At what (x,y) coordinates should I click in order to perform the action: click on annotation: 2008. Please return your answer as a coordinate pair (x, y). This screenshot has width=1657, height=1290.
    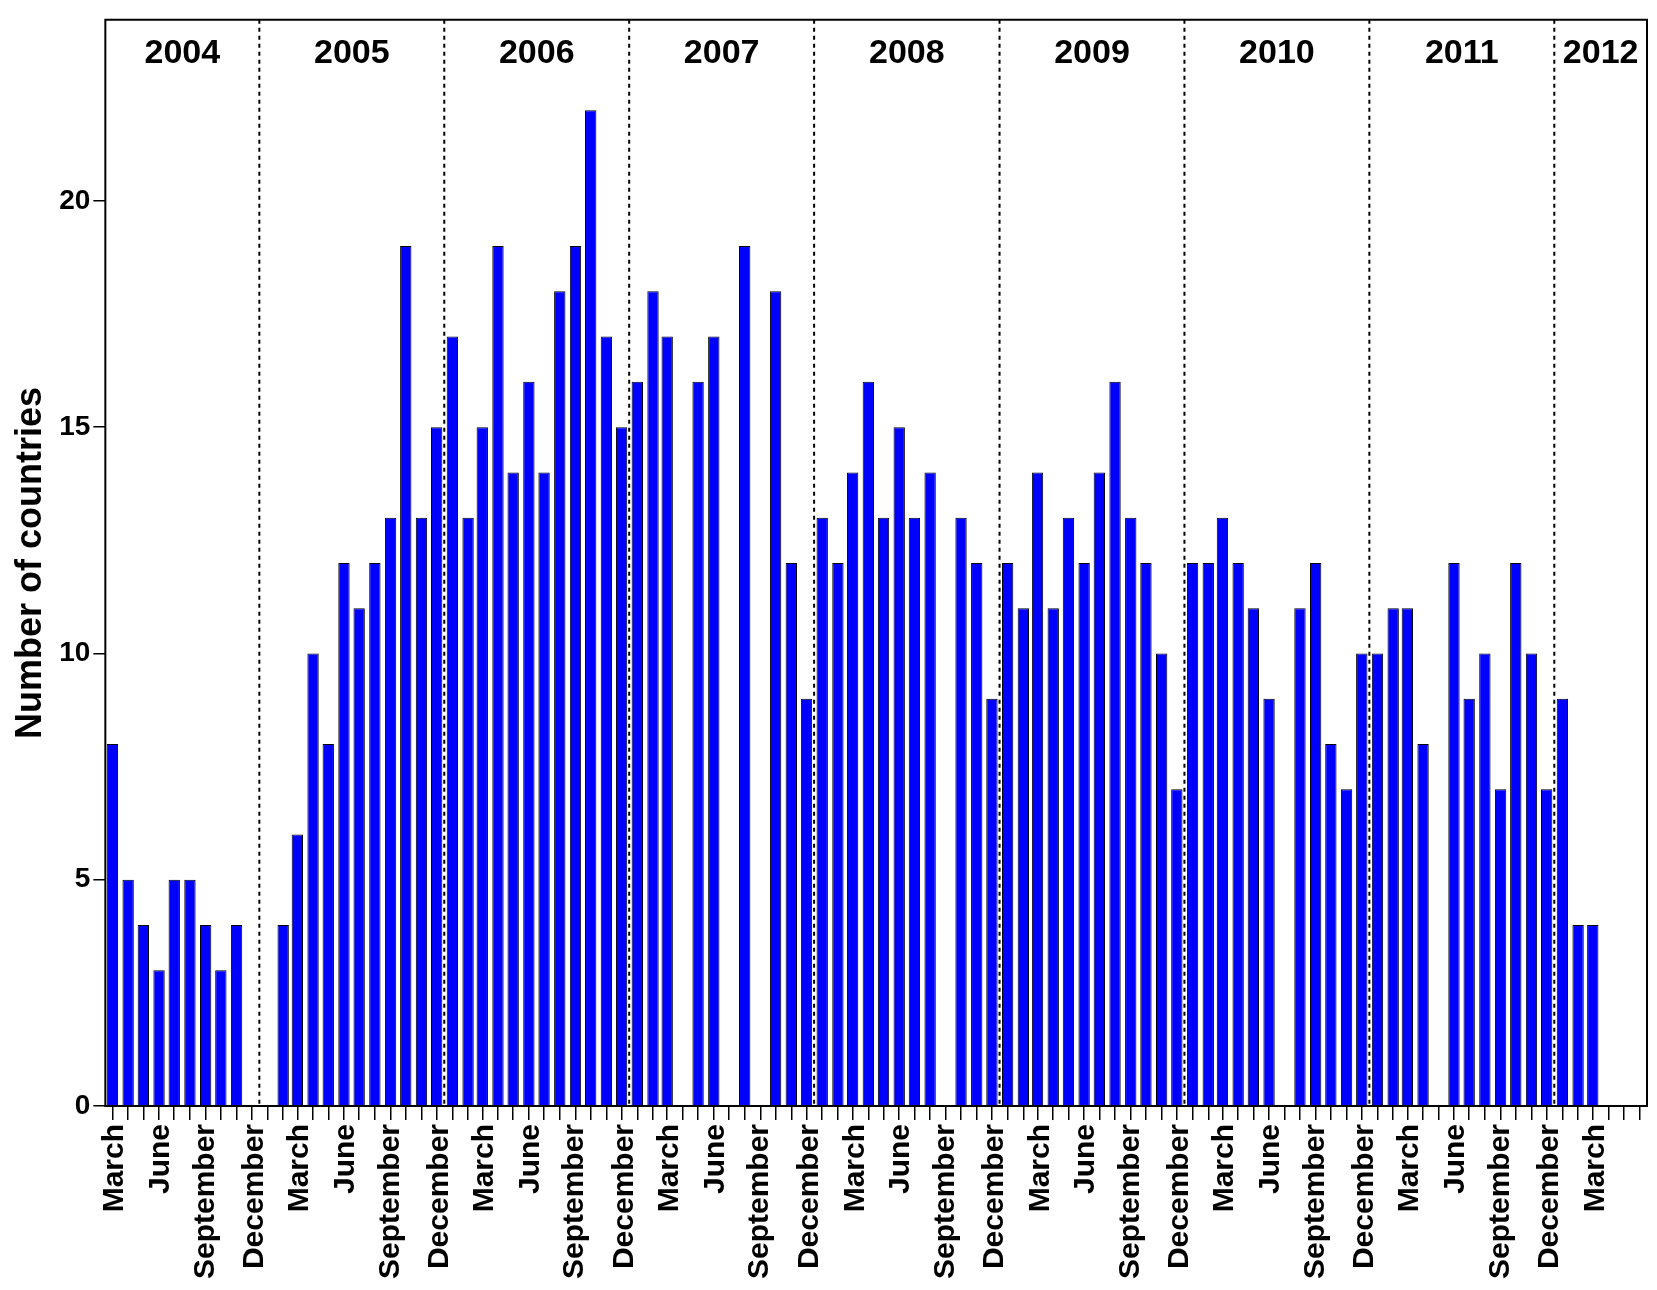
    Looking at the image, I should click on (907, 51).